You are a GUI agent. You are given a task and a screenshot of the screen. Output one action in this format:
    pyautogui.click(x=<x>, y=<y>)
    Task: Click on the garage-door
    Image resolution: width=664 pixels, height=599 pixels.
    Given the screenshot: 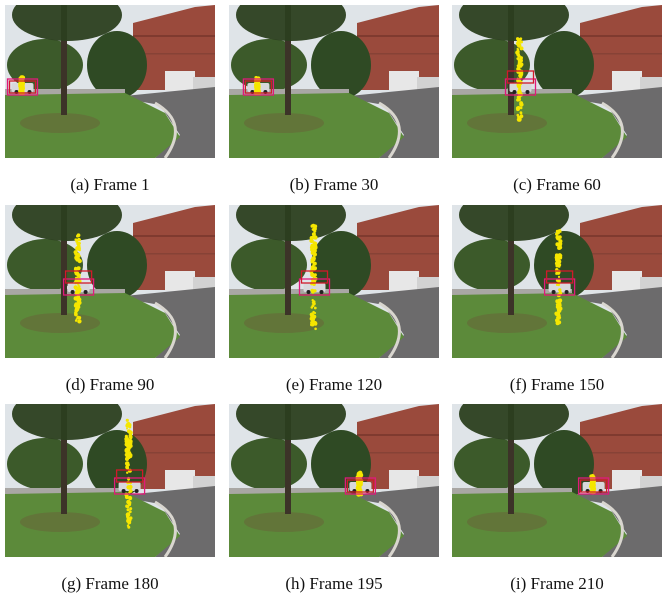 What is the action you would take?
    pyautogui.click(x=180, y=281)
    